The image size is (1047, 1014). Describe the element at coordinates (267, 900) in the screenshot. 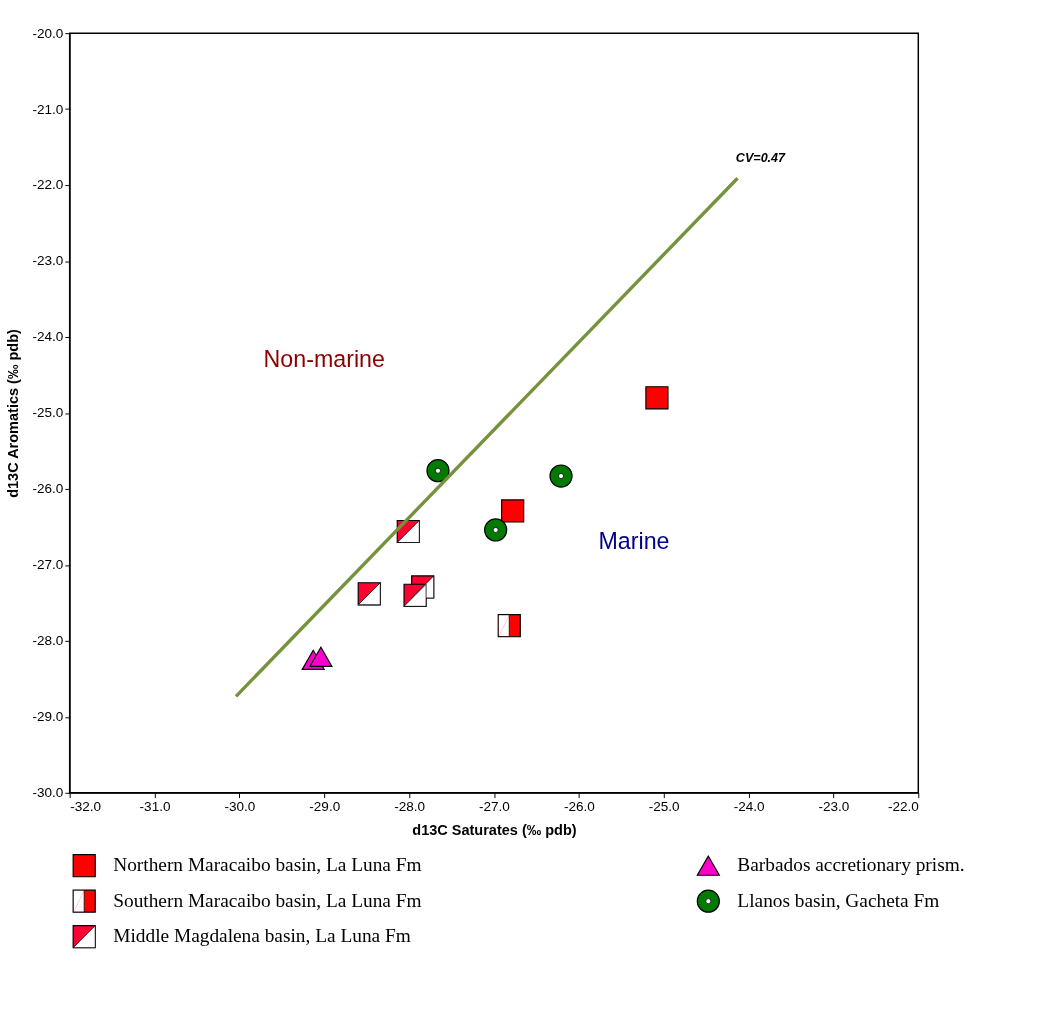

I see `legend-label: Southern Maracaibo basin, La Luna Fm` at that location.